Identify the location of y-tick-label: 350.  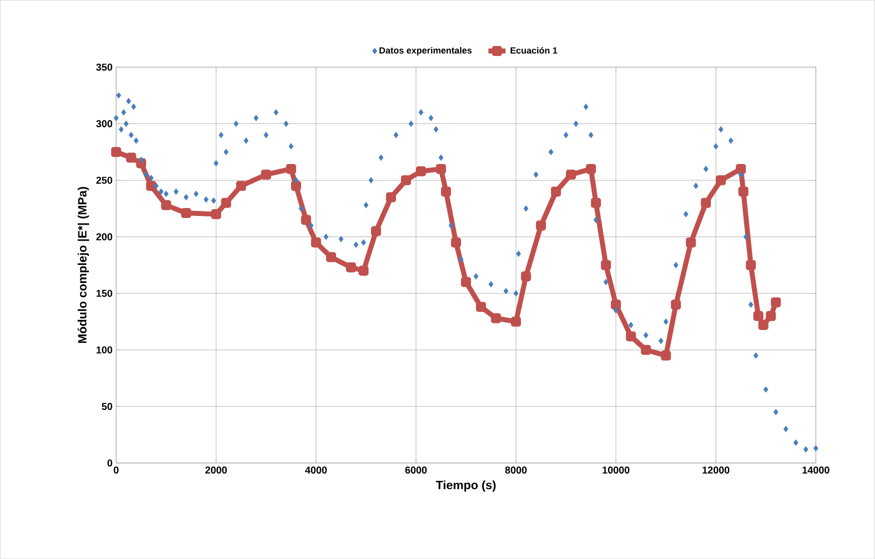
(104, 67).